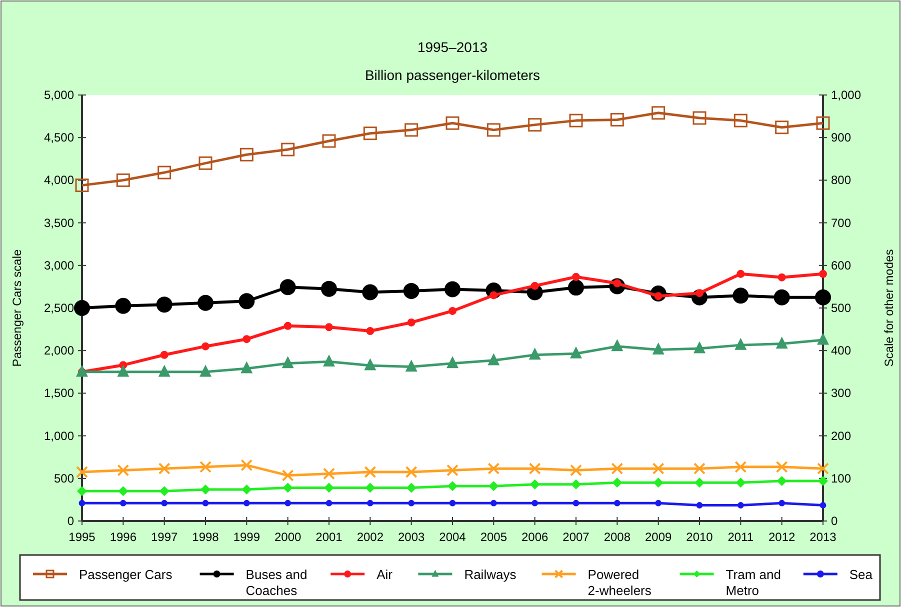  I want to click on x-tick-label: 2006, so click(535, 537).